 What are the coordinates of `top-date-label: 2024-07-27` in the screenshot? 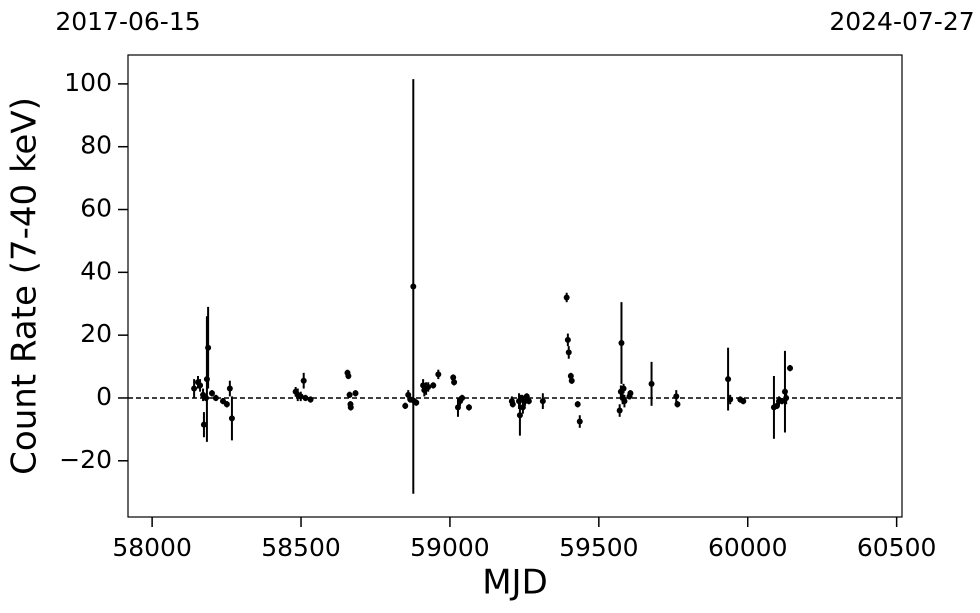 It's located at (901, 21).